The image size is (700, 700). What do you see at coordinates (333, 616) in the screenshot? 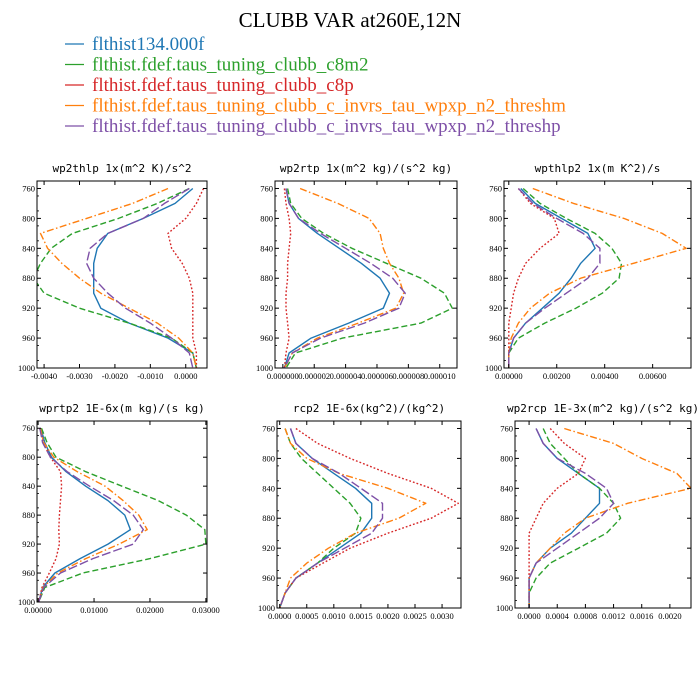
I see `x-tick-label: 0.0010` at bounding box center [333, 616].